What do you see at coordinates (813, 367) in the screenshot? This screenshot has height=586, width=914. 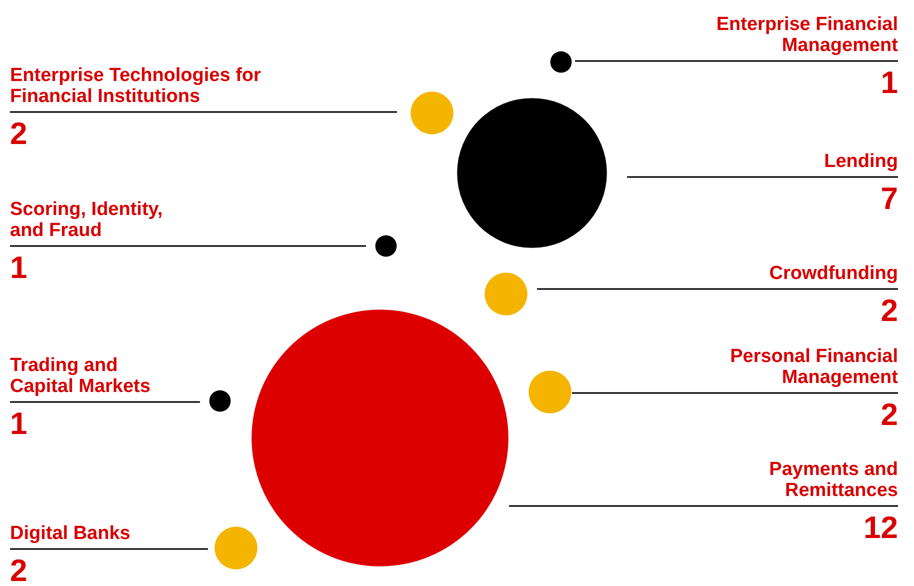 I see `category-label: Personal Financial Management` at bounding box center [813, 367].